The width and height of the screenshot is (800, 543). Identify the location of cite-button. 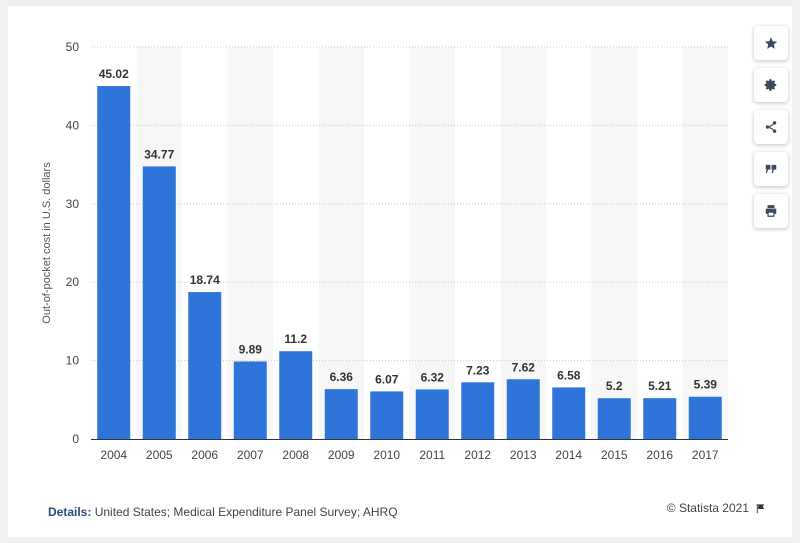
(771, 169).